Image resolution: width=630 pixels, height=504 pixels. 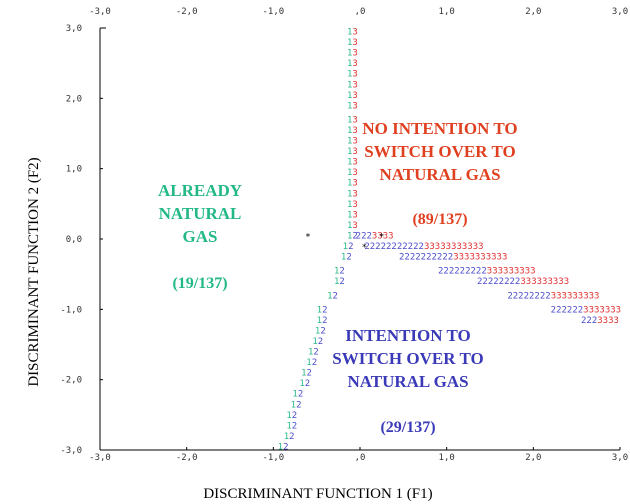 What do you see at coordinates (74, 99) in the screenshot?
I see `y-tick-label: 2,0` at bounding box center [74, 99].